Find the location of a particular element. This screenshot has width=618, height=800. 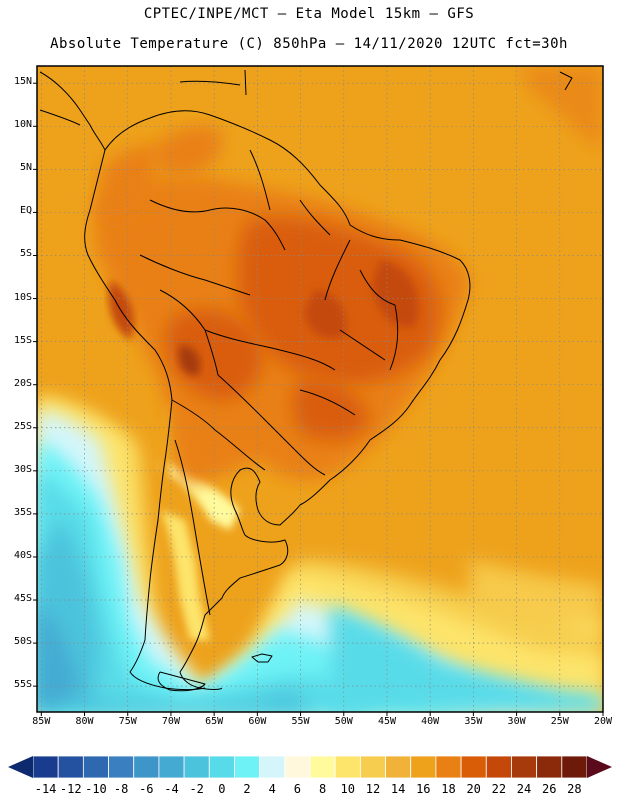

colorbar-tick-label: -12 is located at coordinates (70, 789).